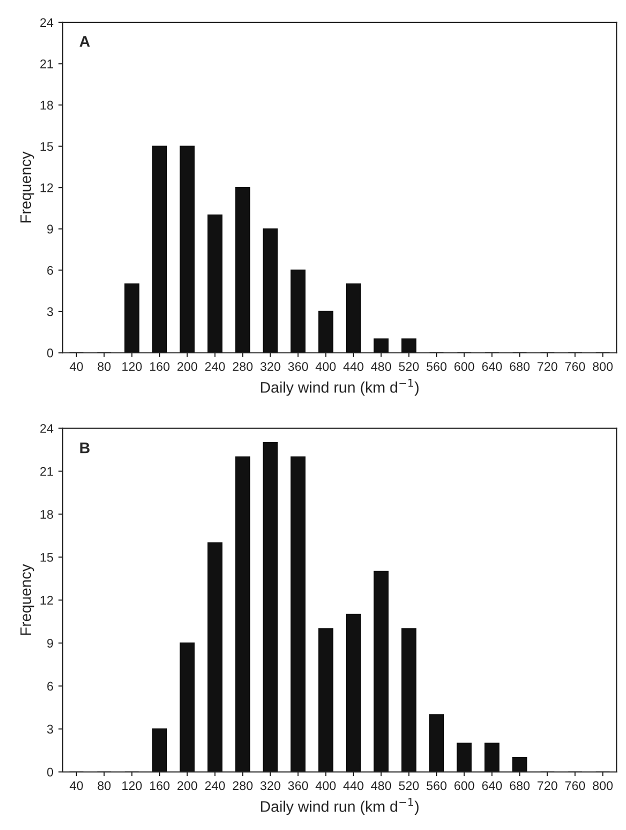 This screenshot has height=830, width=626. I want to click on text: A, so click(85, 41).